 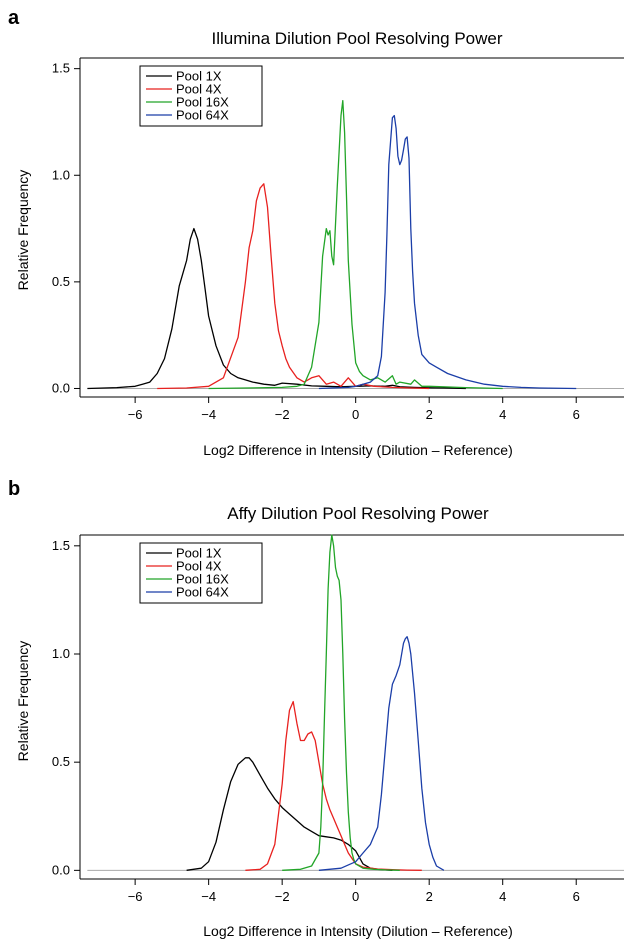 I want to click on chart-title: Illumina Dilution Pool Resolving Power, so click(x=356, y=38).